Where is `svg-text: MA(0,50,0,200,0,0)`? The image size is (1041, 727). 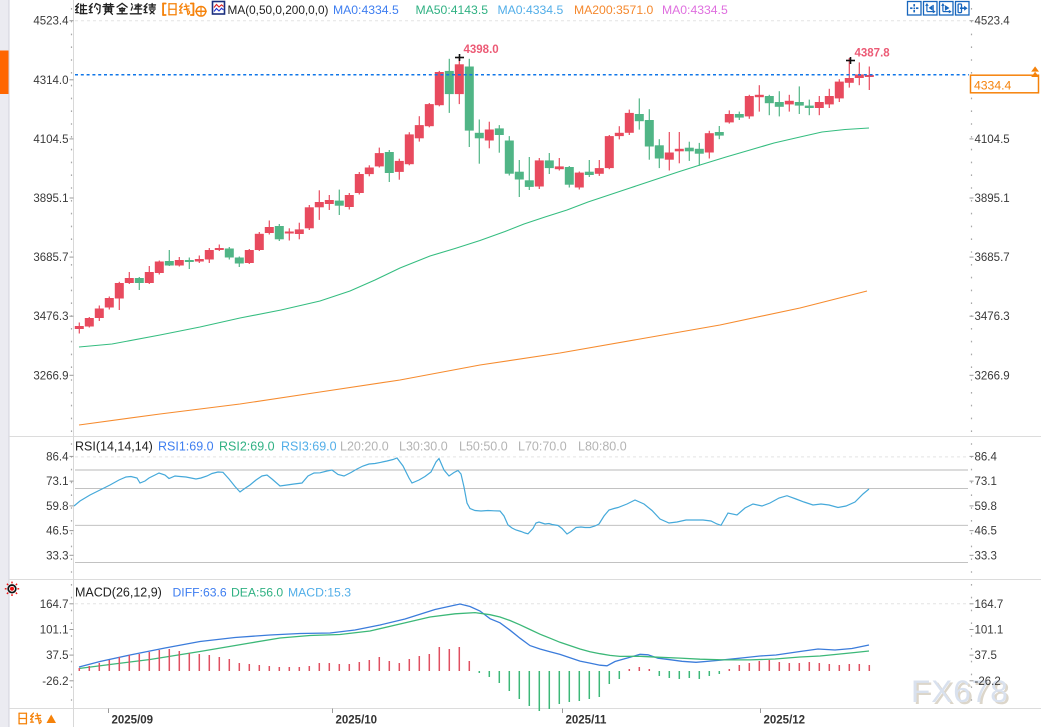 svg-text: MA(0,50,0,200,0,0) is located at coordinates (278, 10).